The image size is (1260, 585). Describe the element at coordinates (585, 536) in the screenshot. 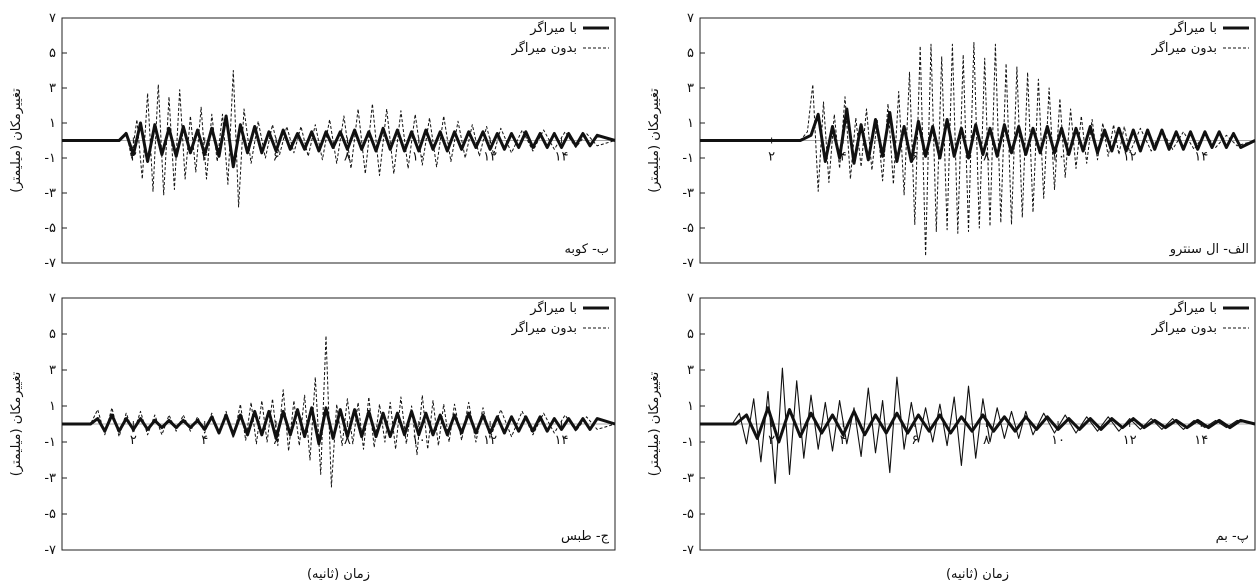

I see `panel-title: ج- طبس` at that location.